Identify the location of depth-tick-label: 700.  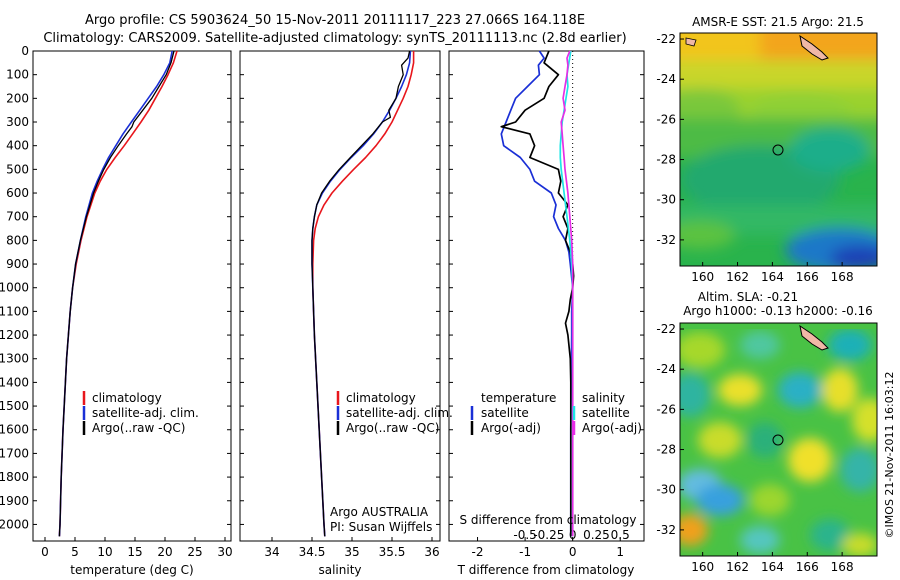
(17, 217).